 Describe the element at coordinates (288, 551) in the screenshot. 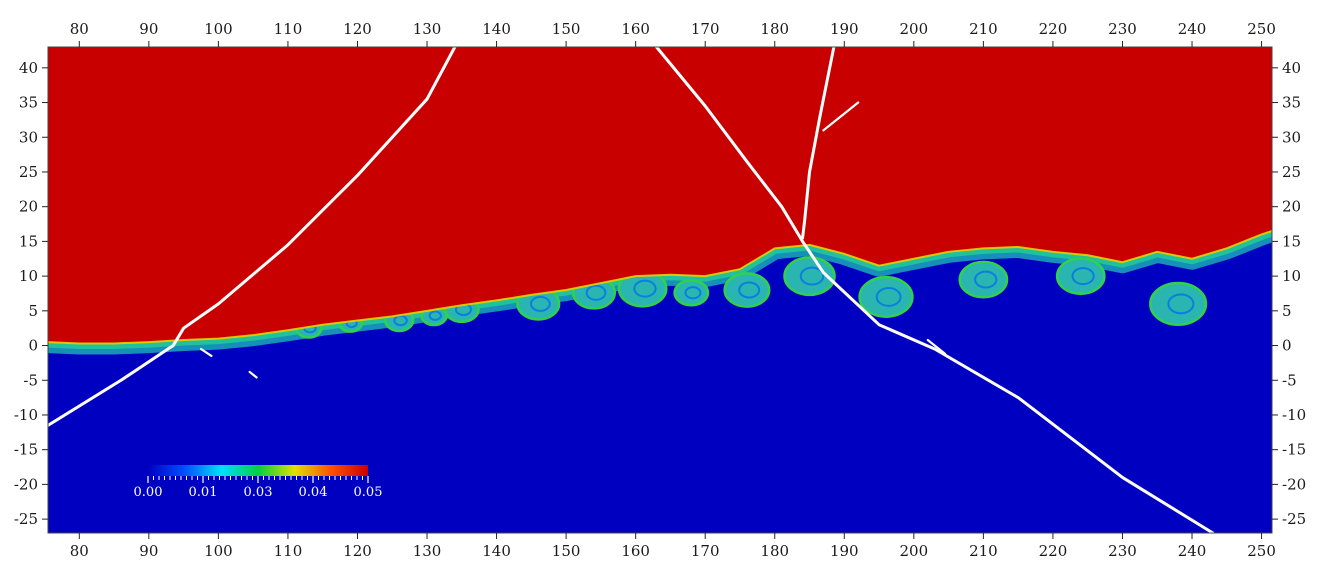

I see `x-tick-label-bottom: 110` at that location.